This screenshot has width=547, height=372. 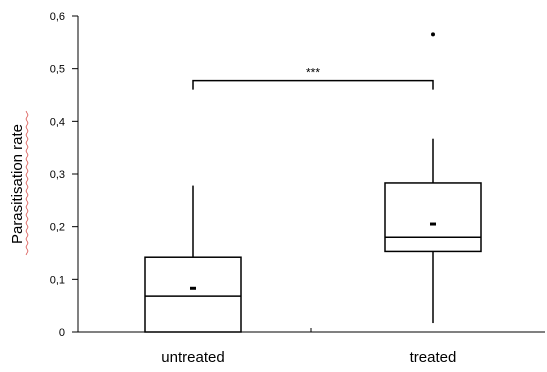 I want to click on y-axis-label: Parasitisation rate, so click(x=17, y=184).